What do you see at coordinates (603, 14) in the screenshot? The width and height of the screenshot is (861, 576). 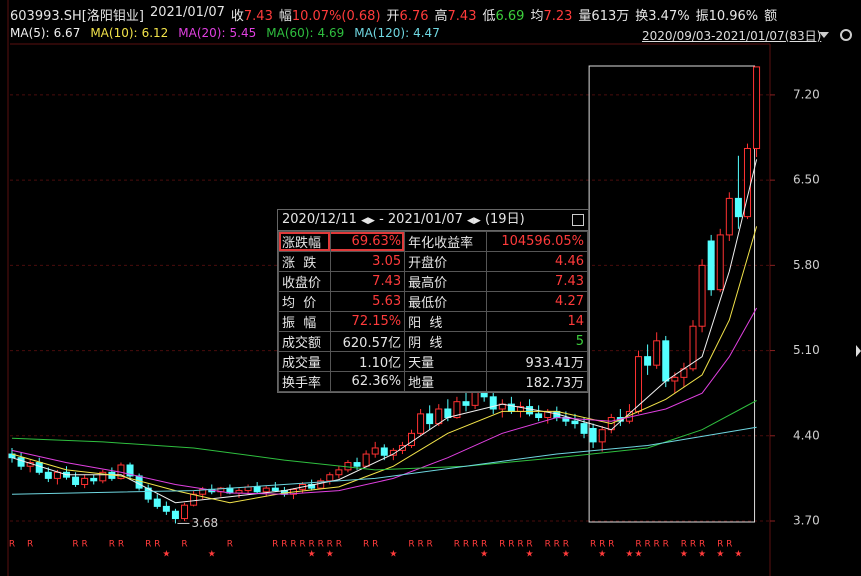 I see `quote-item: 量613万` at bounding box center [603, 14].